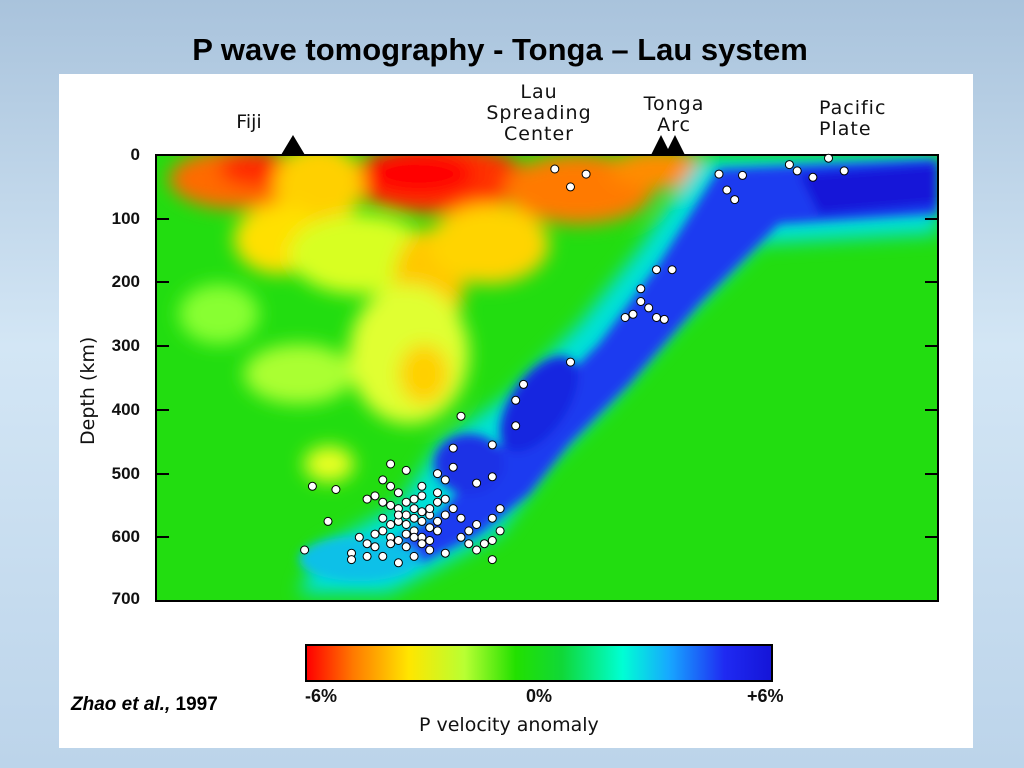 The width and height of the screenshot is (1024, 768). Describe the element at coordinates (539, 113) in the screenshot. I see `surface-label-lau-spreading-center: Lau Spreading Center` at that location.